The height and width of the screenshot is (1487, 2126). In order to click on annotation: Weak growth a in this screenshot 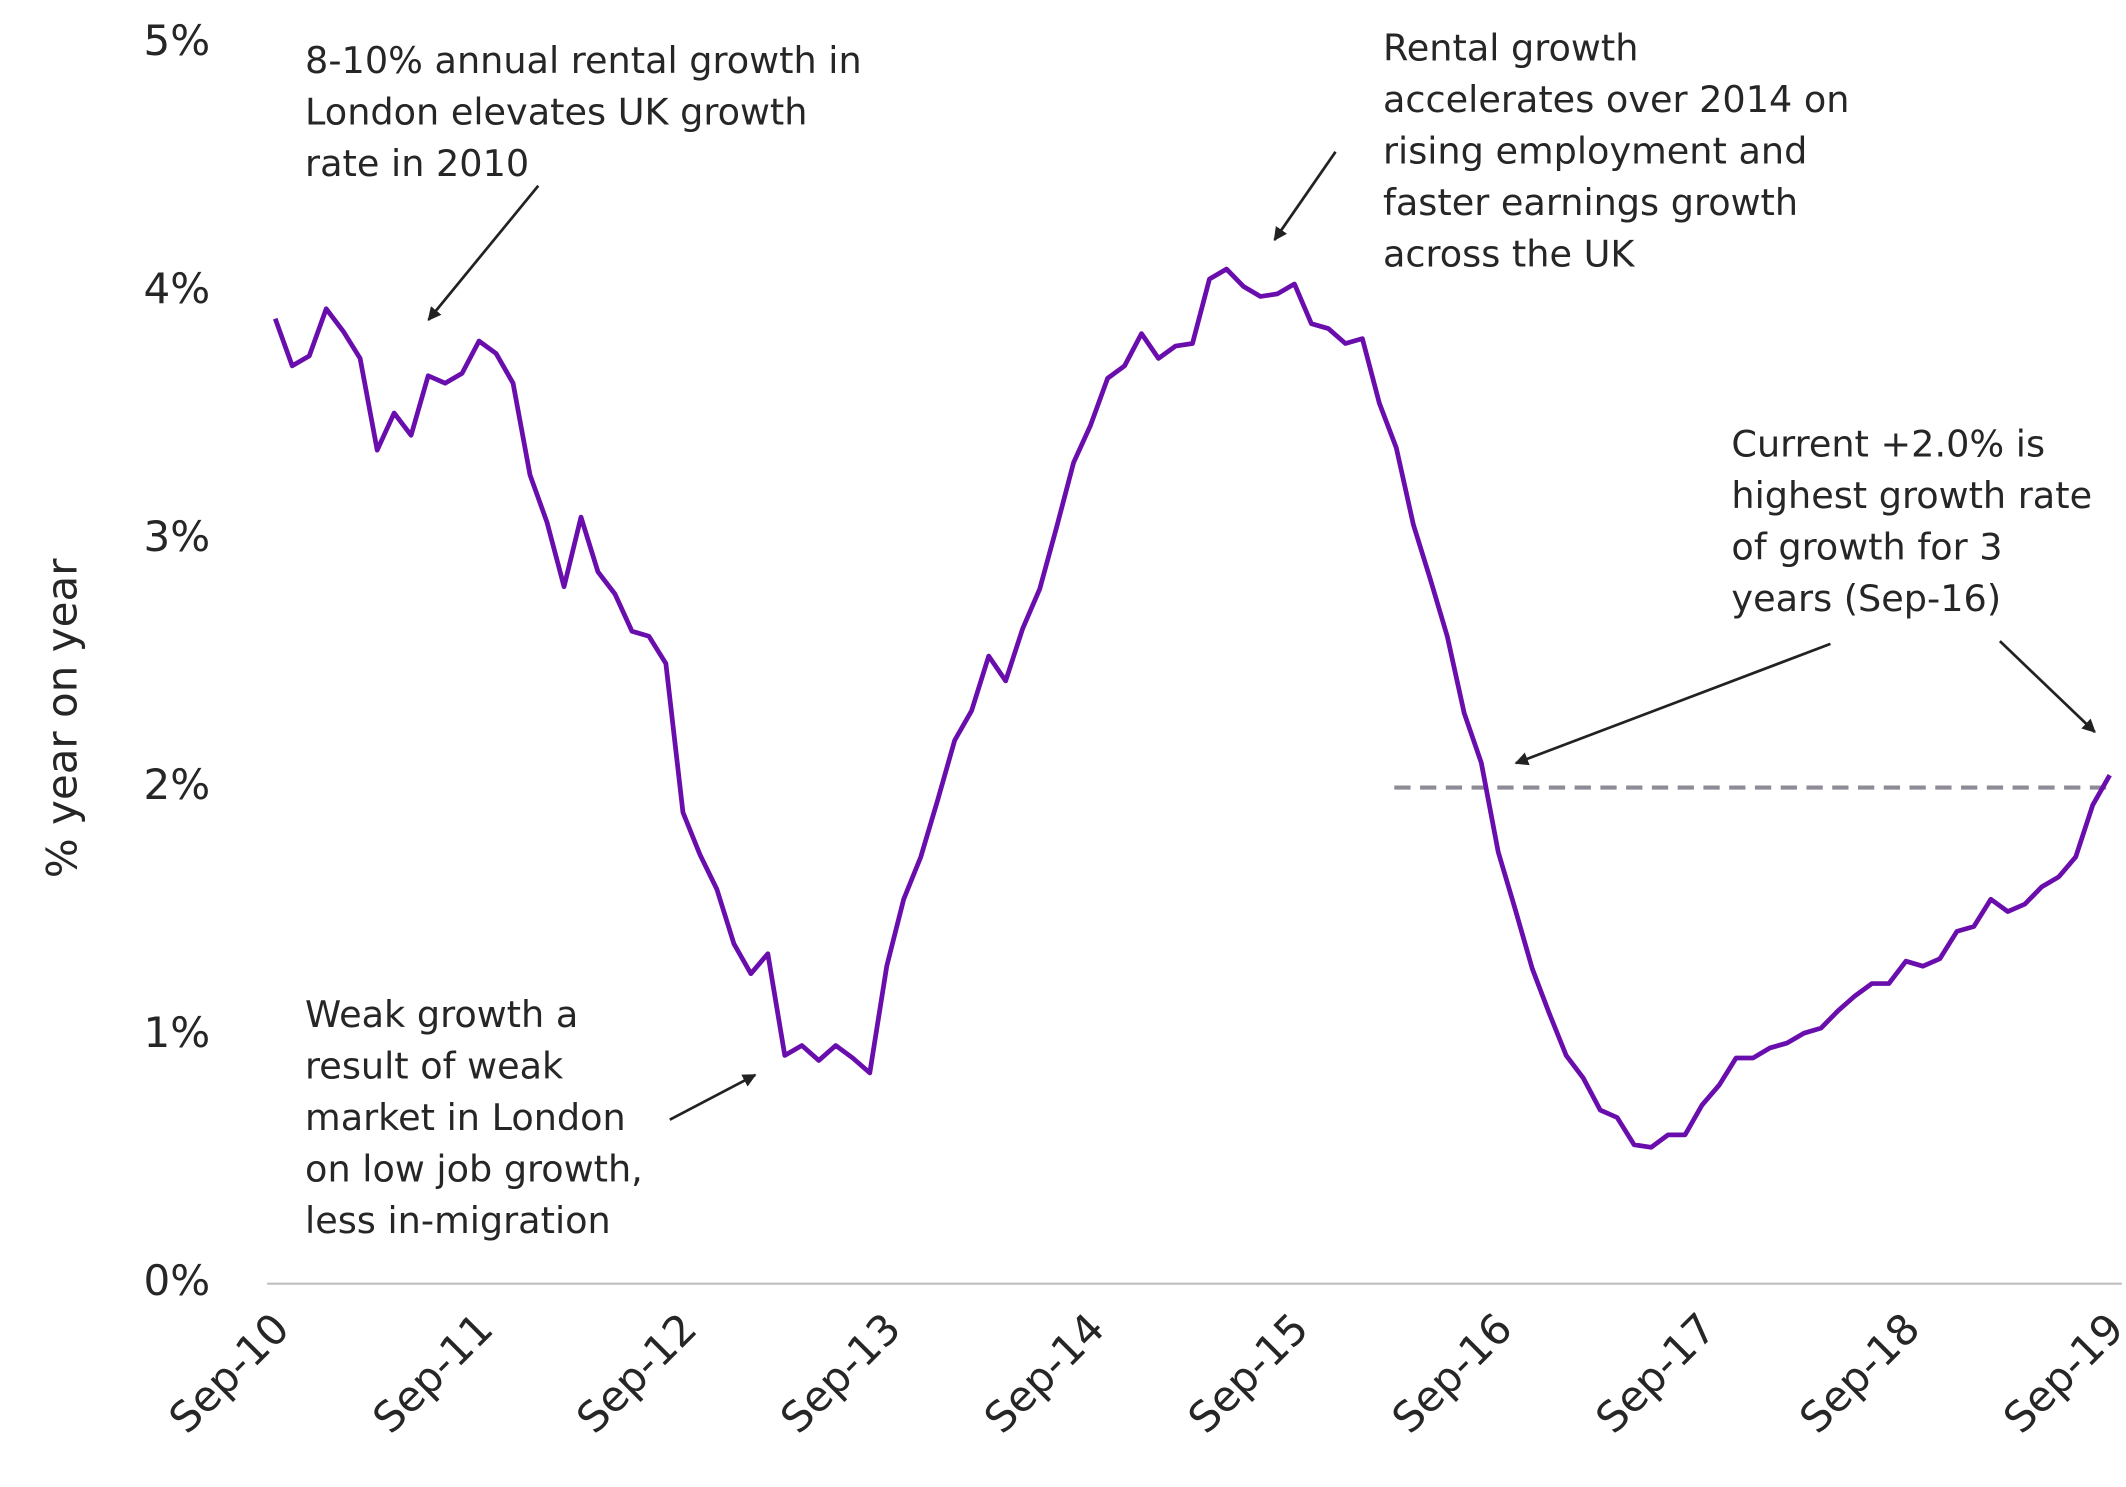, I will do `click(441, 1014)`.